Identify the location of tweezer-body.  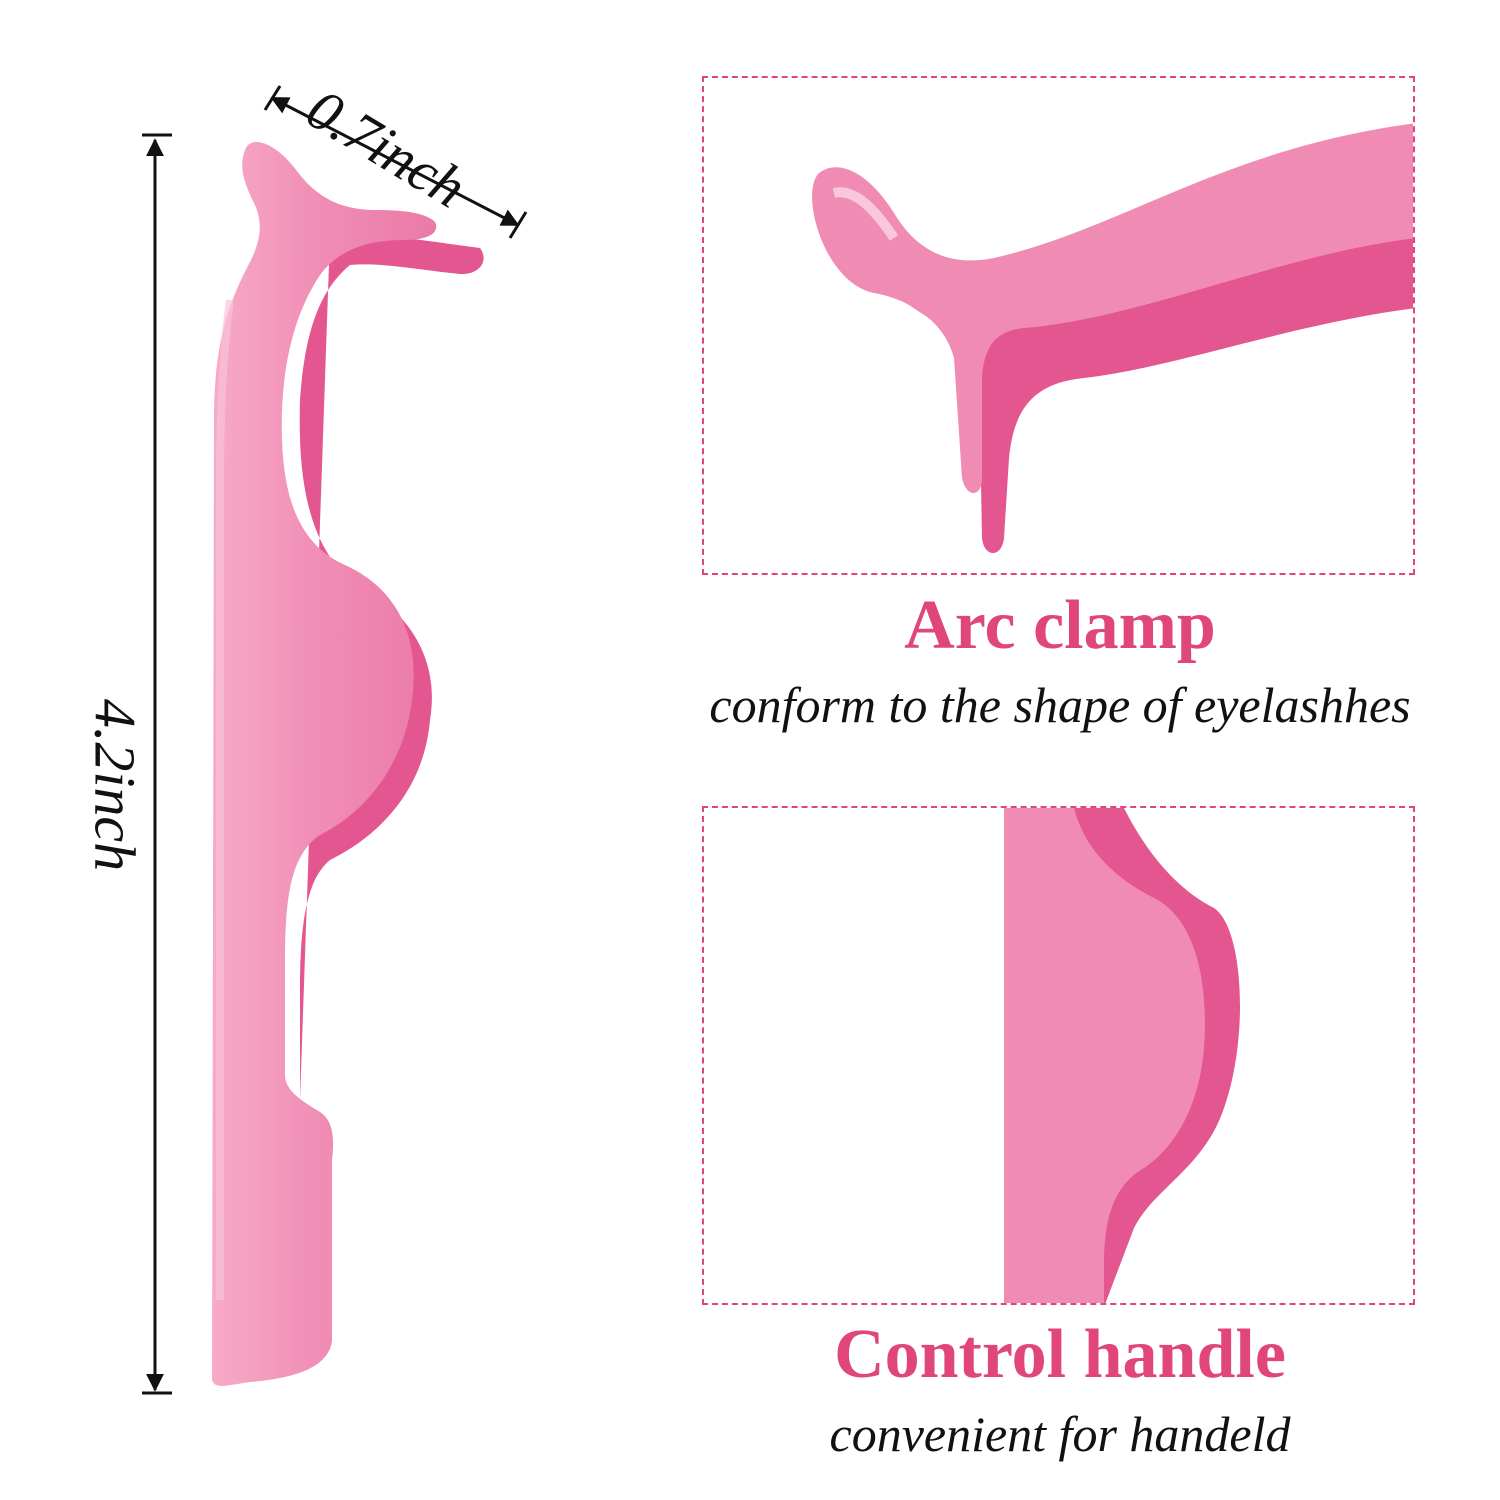
(324, 764).